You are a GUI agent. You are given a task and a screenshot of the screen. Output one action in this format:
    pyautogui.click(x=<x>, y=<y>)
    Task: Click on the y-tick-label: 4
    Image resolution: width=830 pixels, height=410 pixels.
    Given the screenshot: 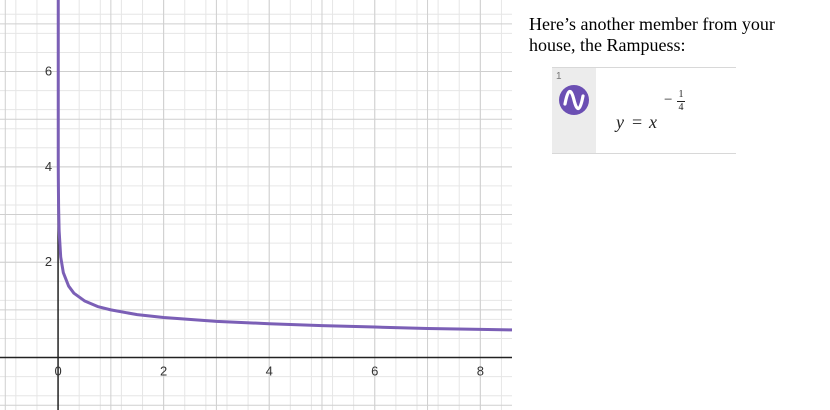 What is the action you would take?
    pyautogui.click(x=48, y=166)
    